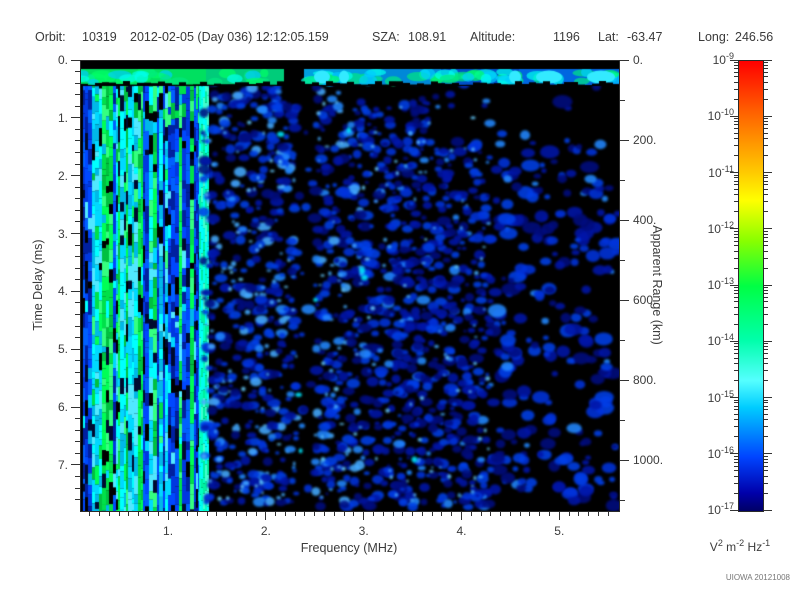  Describe the element at coordinates (62, 291) in the screenshot. I see `y-axis-tick-label: 4.` at that location.